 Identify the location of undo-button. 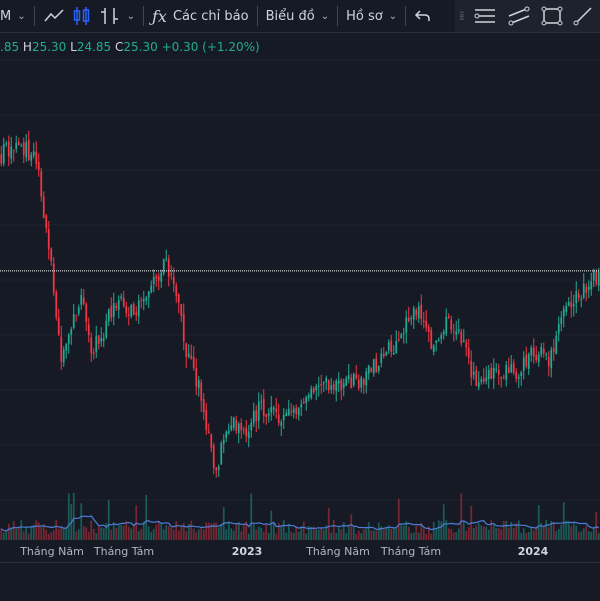
(423, 16).